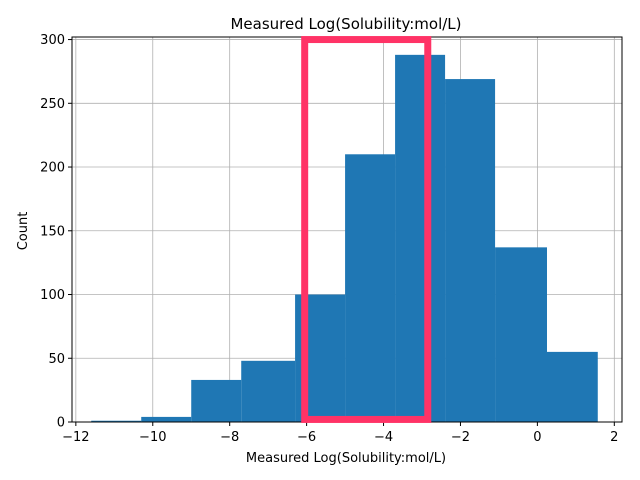 The image size is (640, 480). I want to click on y-tick-label: 200, so click(52, 168).